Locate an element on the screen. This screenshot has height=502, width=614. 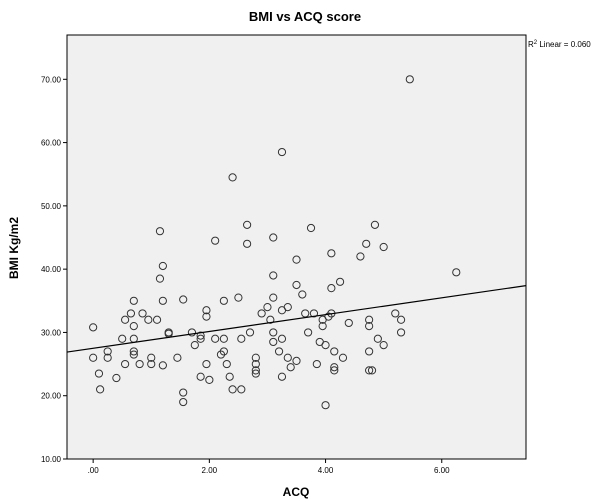
y-tick-label: 40.00 is located at coordinates (51, 269).